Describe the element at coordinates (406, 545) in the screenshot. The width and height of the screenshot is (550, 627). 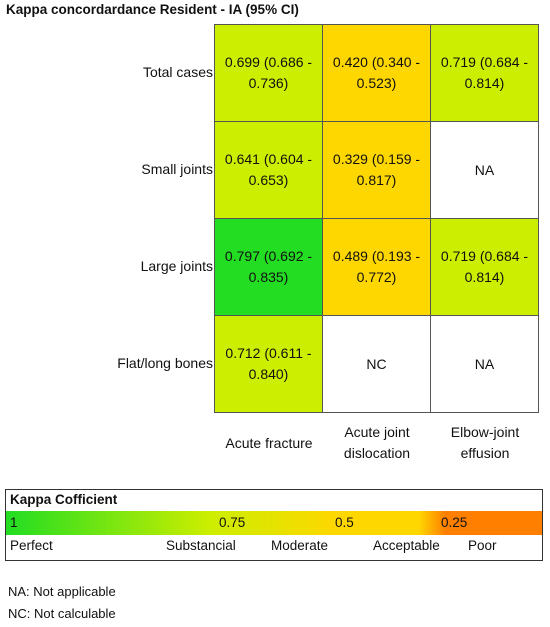
I see `legend-qualitative-label: Acceptable` at that location.